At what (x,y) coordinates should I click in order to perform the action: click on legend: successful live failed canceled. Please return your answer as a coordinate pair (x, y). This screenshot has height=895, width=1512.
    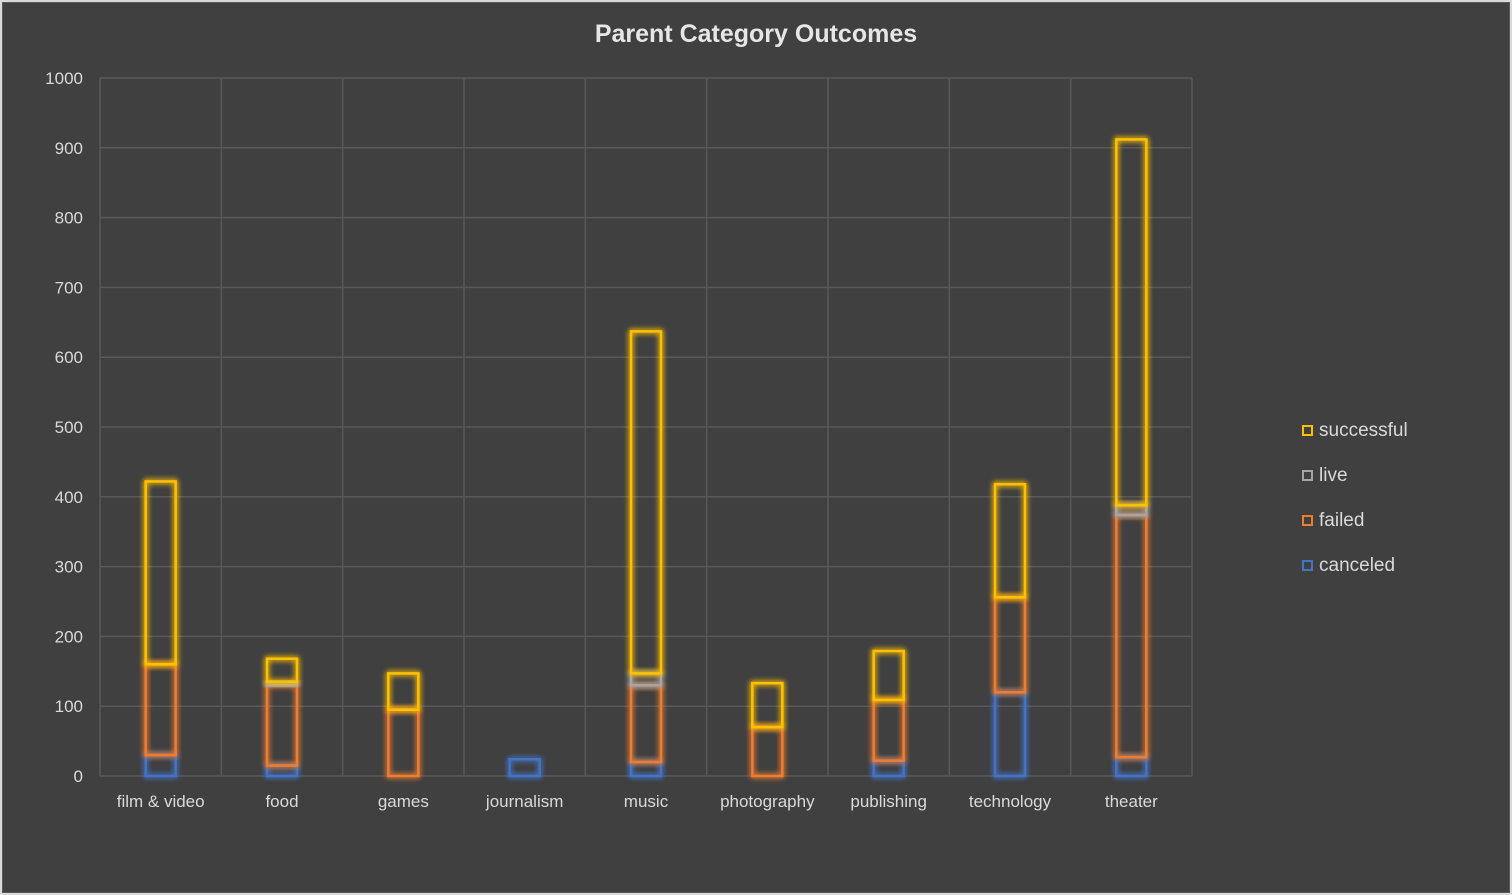
    Looking at the image, I should click on (1402, 498).